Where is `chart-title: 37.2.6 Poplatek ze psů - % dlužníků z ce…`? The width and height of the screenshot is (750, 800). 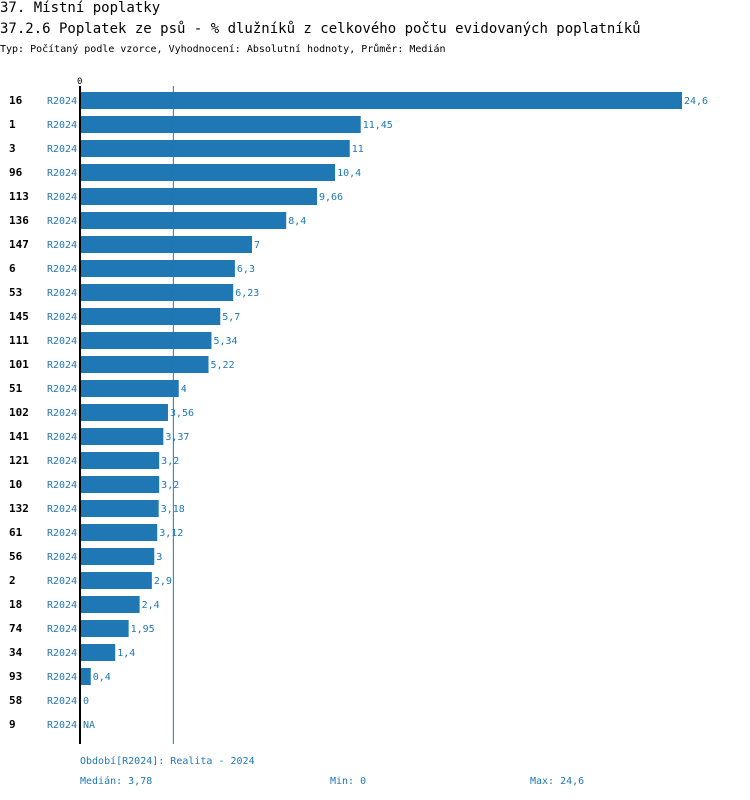 chart-title: 37.2.6 Poplatek ze psů - % dlužníků z ce… is located at coordinates (320, 29).